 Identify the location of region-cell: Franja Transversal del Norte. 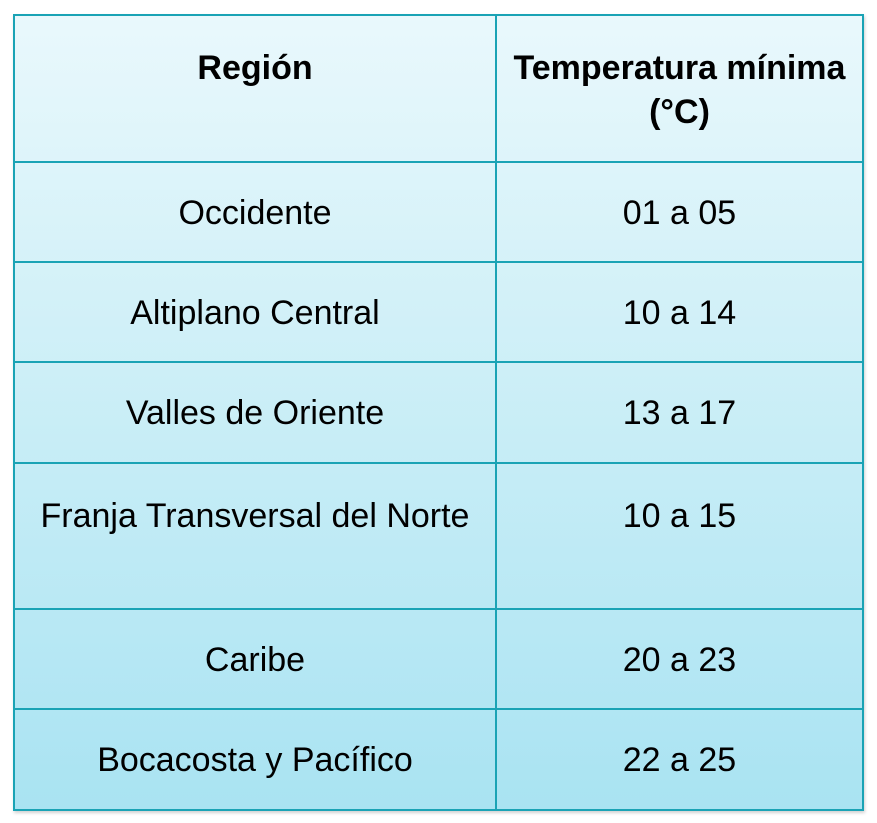
(256, 535).